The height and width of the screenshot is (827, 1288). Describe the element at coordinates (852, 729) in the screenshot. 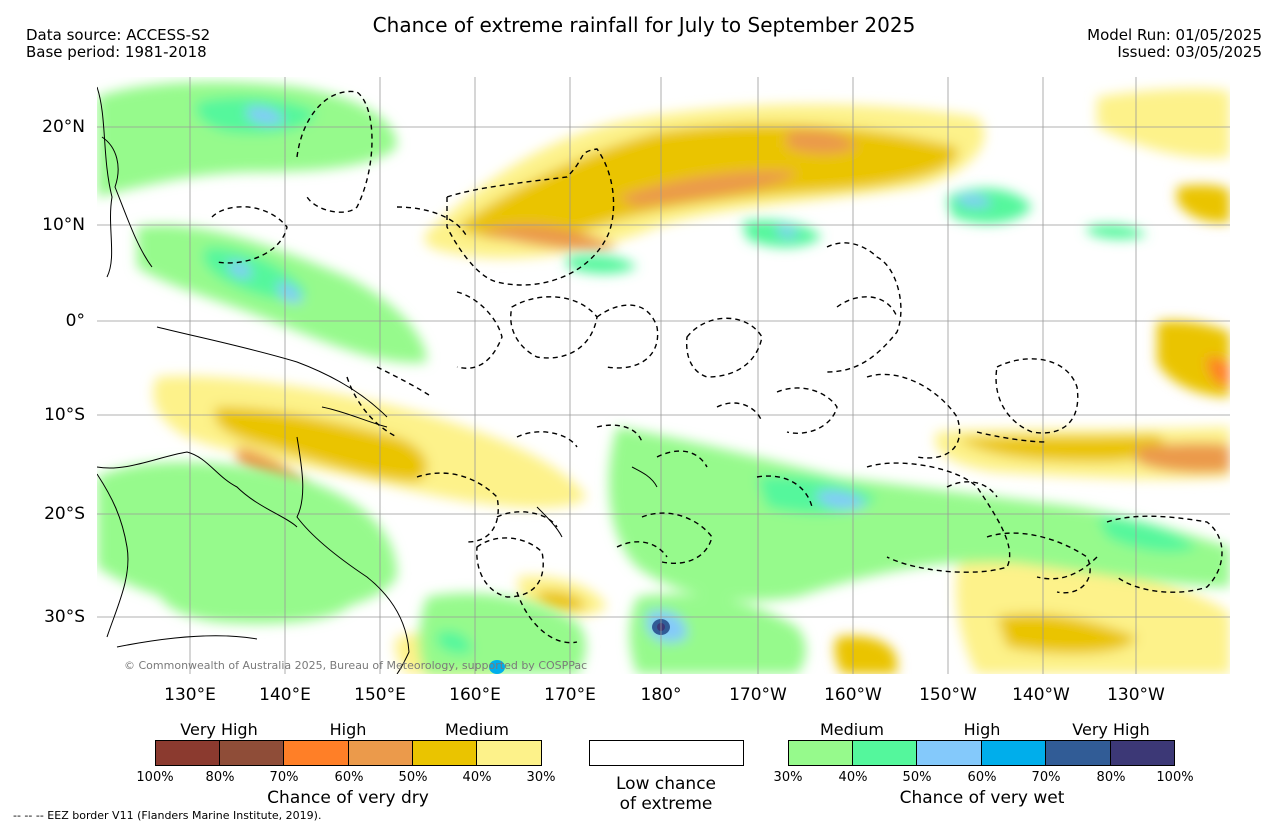

I see `wet-heading-medium: Medium` at that location.